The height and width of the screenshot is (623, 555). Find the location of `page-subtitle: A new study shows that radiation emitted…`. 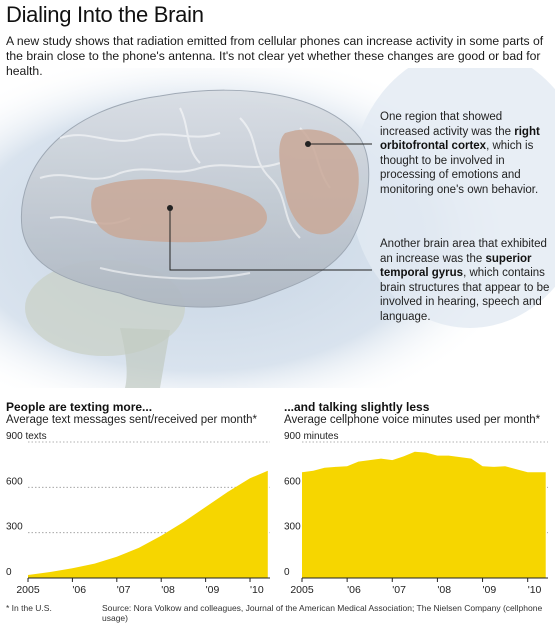

page-subtitle: A new study shows that radiation emitted… is located at coordinates (275, 56).